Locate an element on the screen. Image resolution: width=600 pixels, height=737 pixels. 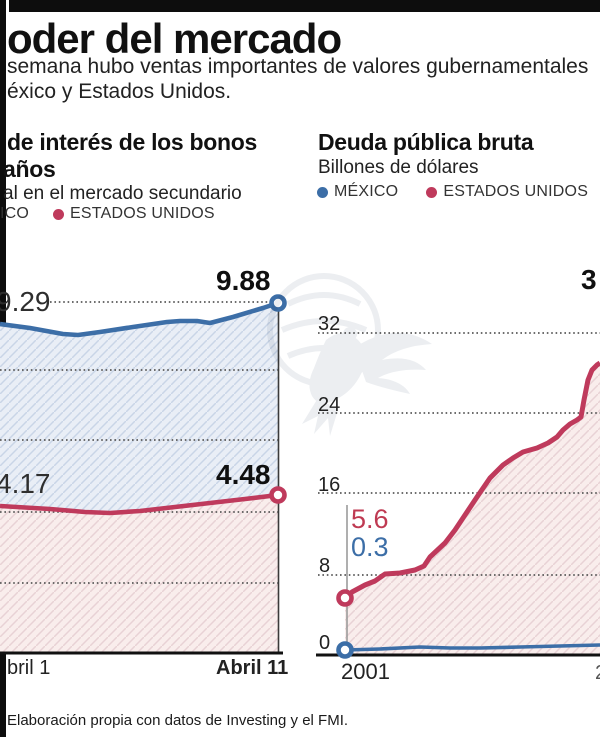
bonds-mexico-endpoint-marker is located at coordinates (278, 303).